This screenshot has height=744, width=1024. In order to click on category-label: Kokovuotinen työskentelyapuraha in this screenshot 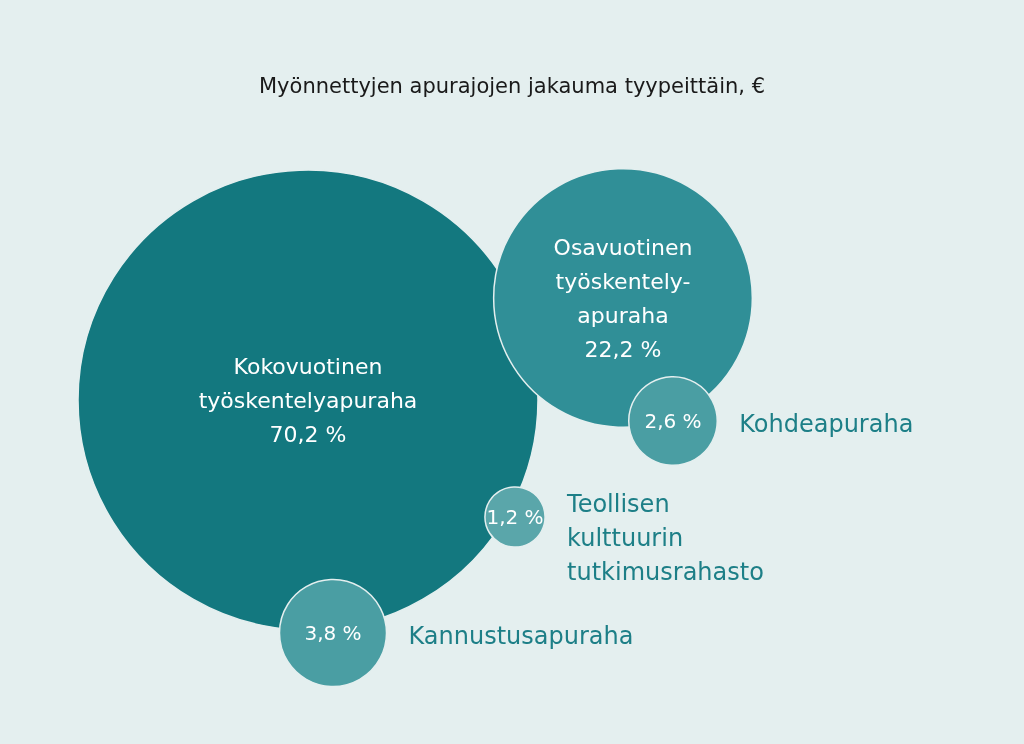, I will do `click(308, 383)`.